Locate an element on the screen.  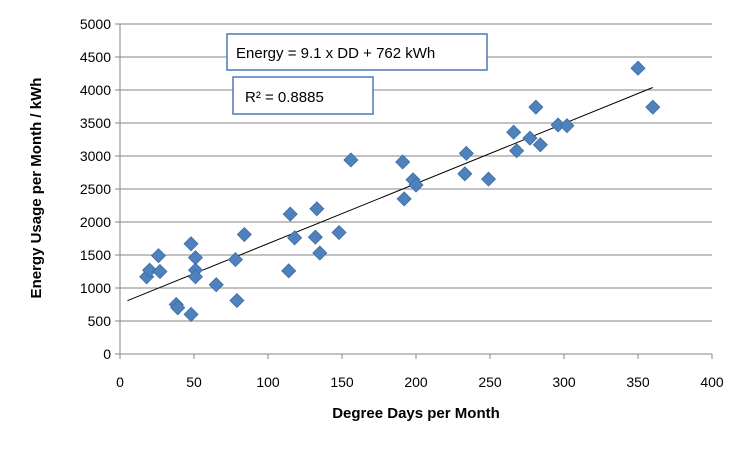
x-tick-labels: 0 50 100 150 200 250 300 350 400 is located at coordinates (420, 382).